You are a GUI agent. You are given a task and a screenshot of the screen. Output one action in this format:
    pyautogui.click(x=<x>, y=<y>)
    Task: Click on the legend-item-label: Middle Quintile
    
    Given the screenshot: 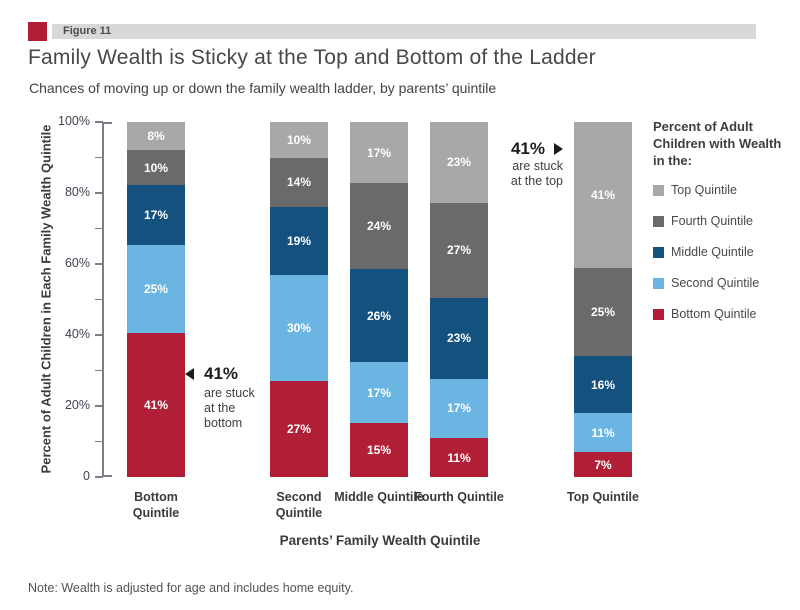 What is the action you would take?
    pyautogui.click(x=712, y=252)
    